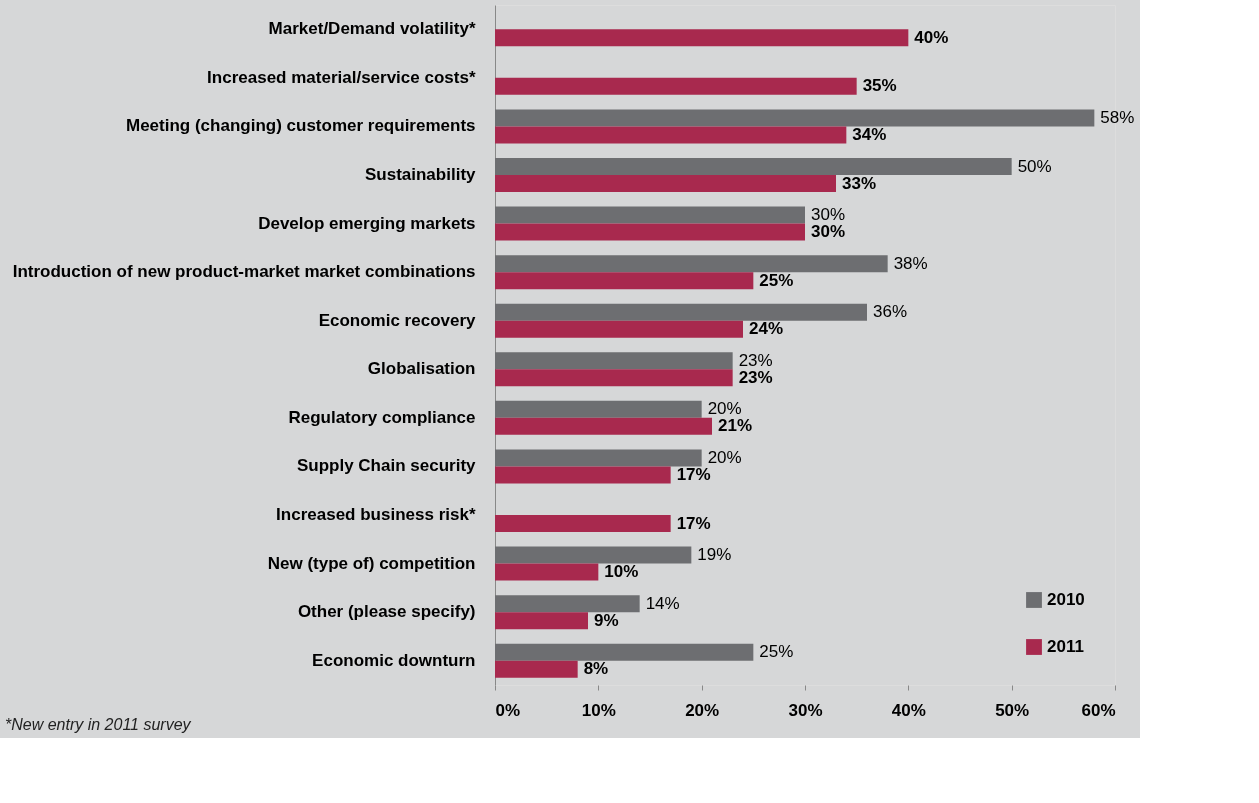  I want to click on y-tick-label: Introduction of new product-market market combinations, so click(244, 272).